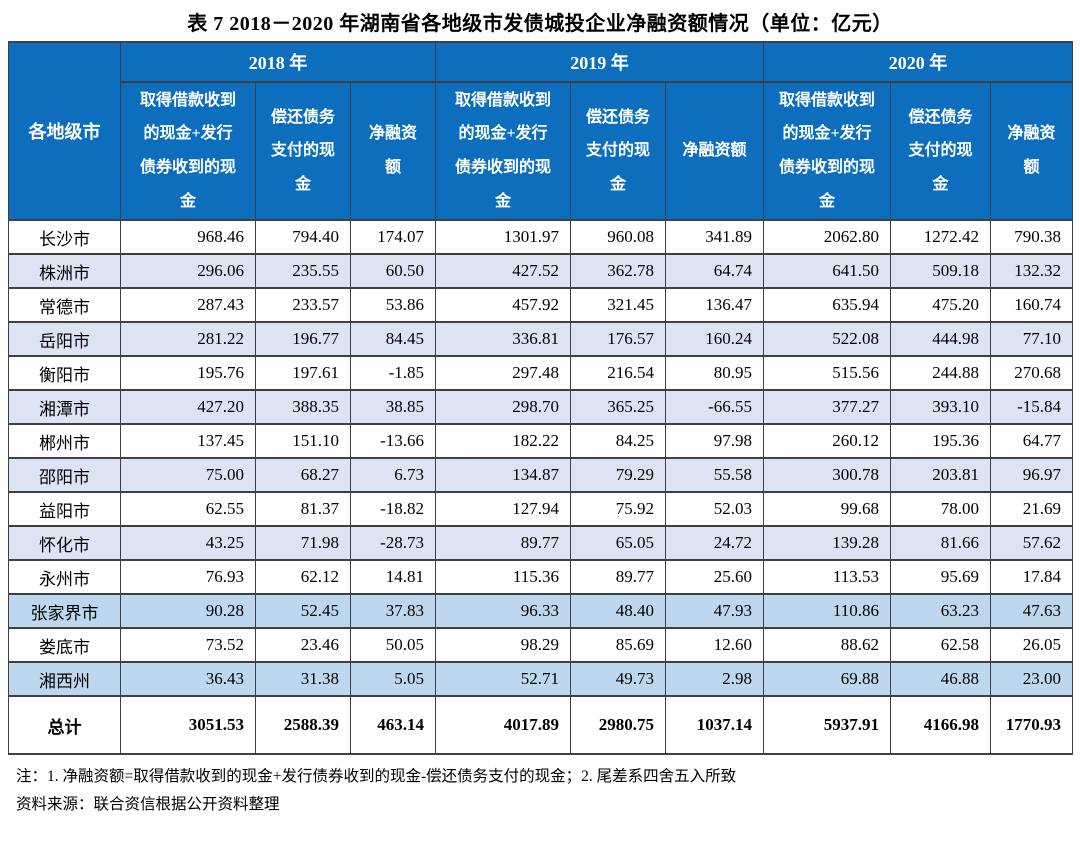 This screenshot has height=862, width=1080. I want to click on table-cell: 298.70, so click(503, 407).